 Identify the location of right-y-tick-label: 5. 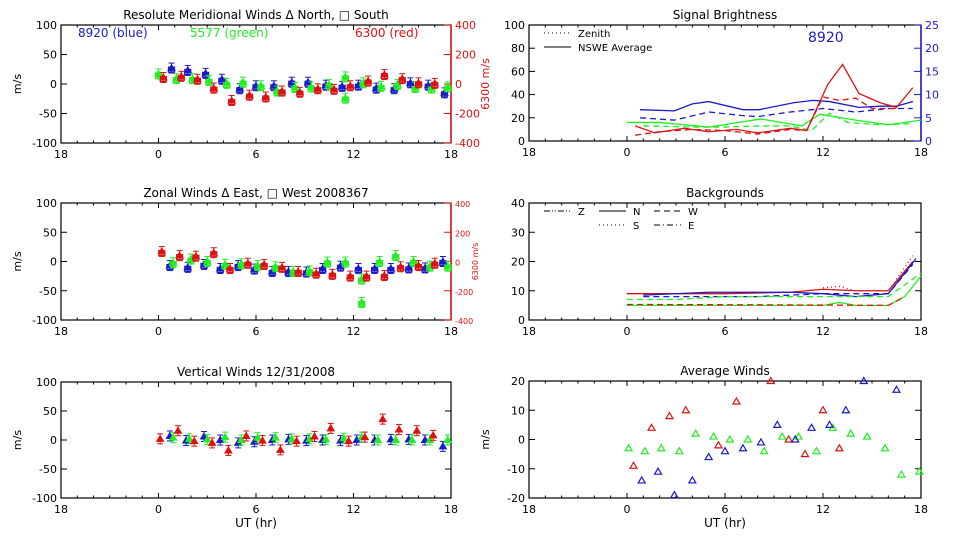
(928, 118).